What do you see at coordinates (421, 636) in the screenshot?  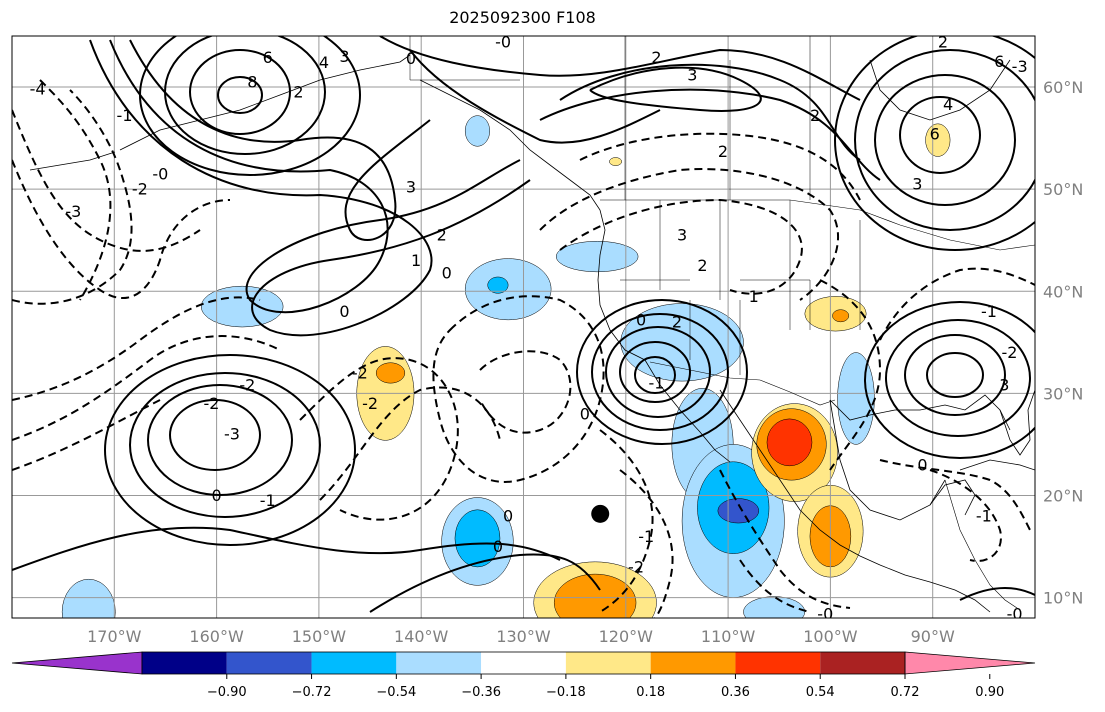 I see `lon-tick-label-3: 140°W` at bounding box center [421, 636].